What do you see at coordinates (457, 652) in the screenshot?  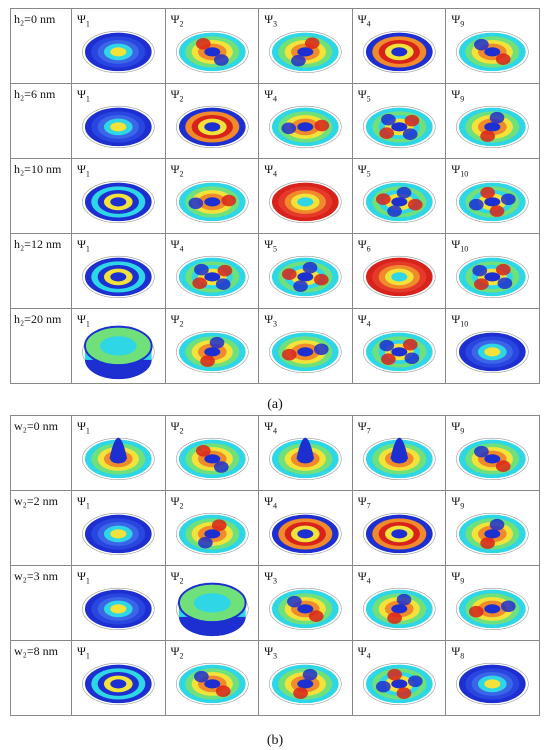 I see `state-label: Ψ8` at bounding box center [457, 652].